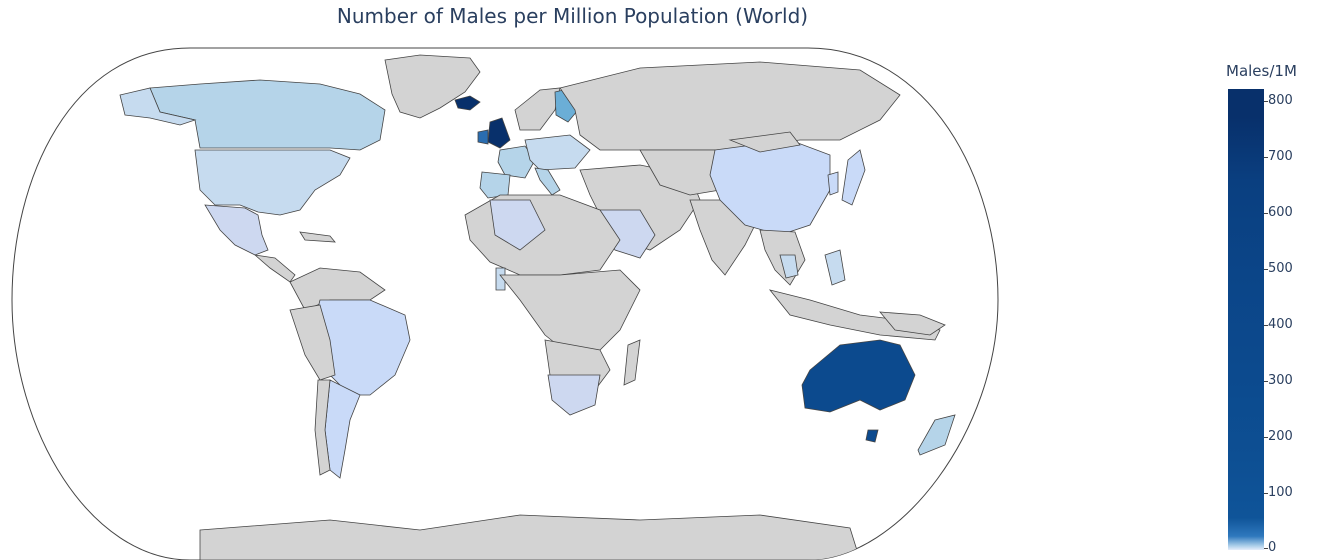 Image resolution: width=1320 pixels, height=560 pixels. I want to click on region-algeria, so click(517, 225).